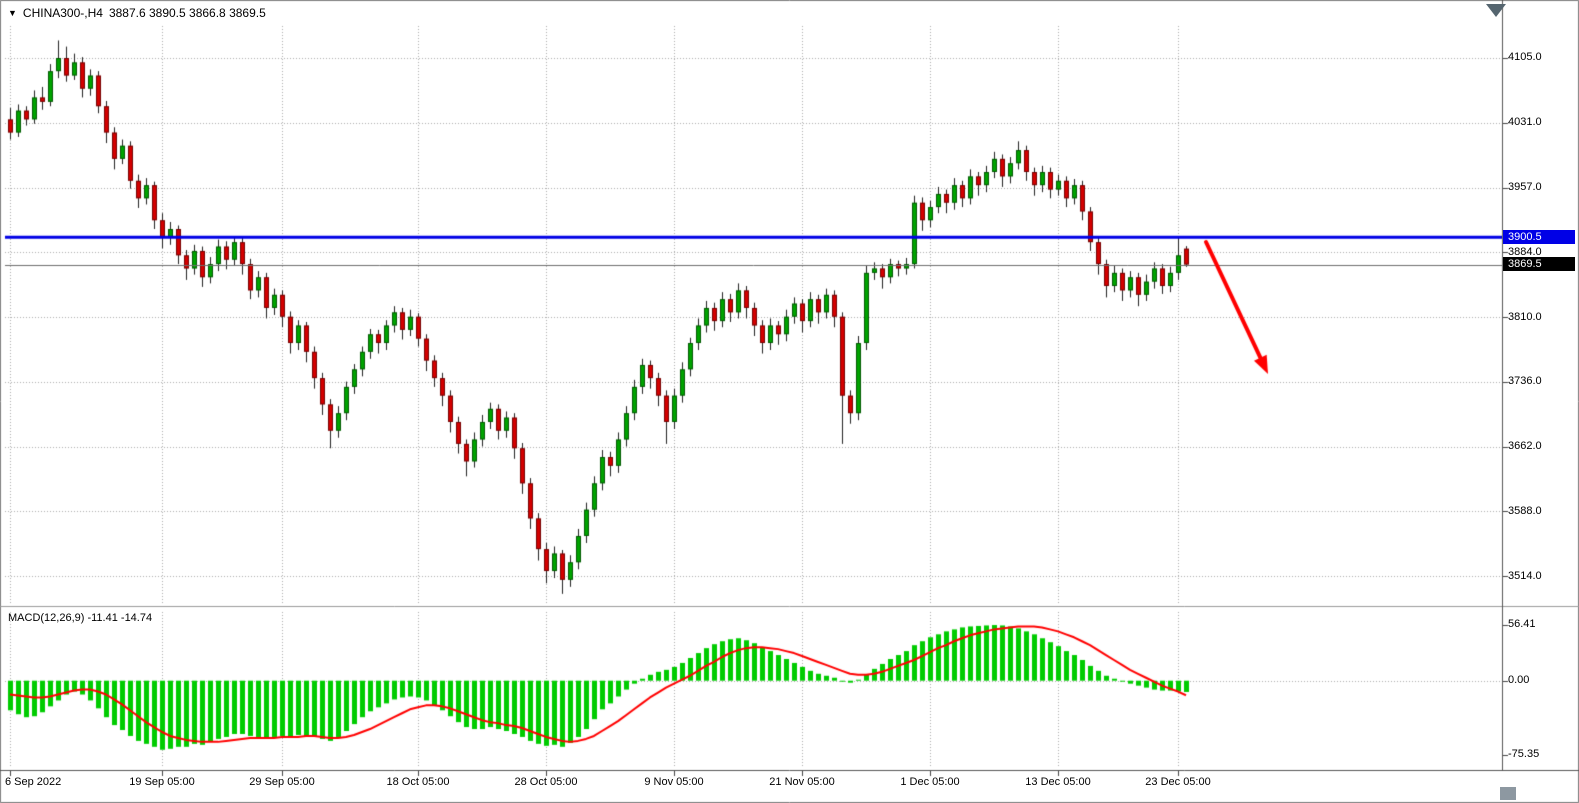 This screenshot has height=803, width=1579. I want to click on time-axis-label: 13 Dec 05:00, so click(1058, 782).